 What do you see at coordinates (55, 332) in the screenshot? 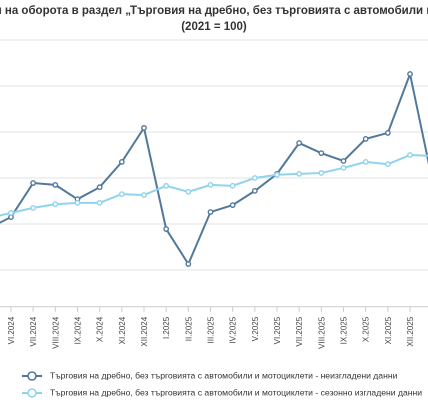
I see `x-tick-label: VIII.2024` at bounding box center [55, 332].